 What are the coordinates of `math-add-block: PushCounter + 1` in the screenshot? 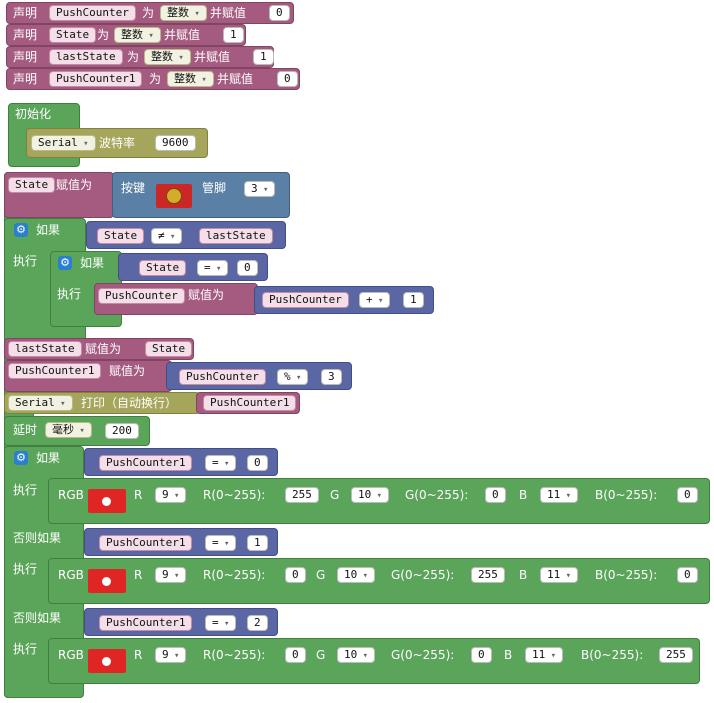 It's located at (344, 300).